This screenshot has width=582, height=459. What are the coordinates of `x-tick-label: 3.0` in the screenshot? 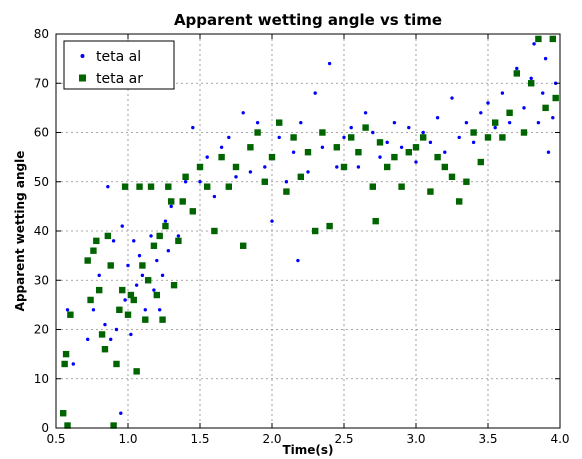 It's located at (415, 439).